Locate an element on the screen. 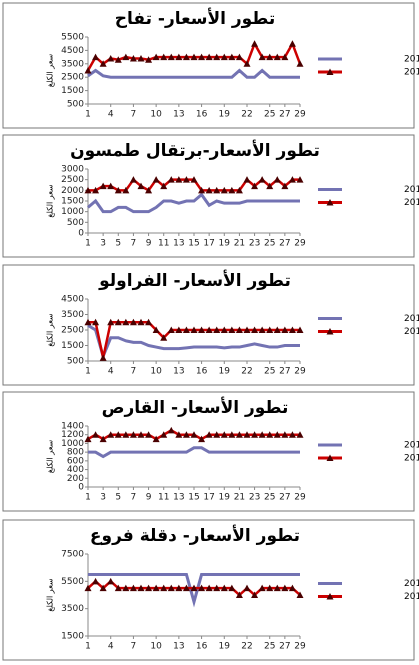 The height and width of the screenshot is (665, 419). x-tick-label: 19 is located at coordinates (225, 498).